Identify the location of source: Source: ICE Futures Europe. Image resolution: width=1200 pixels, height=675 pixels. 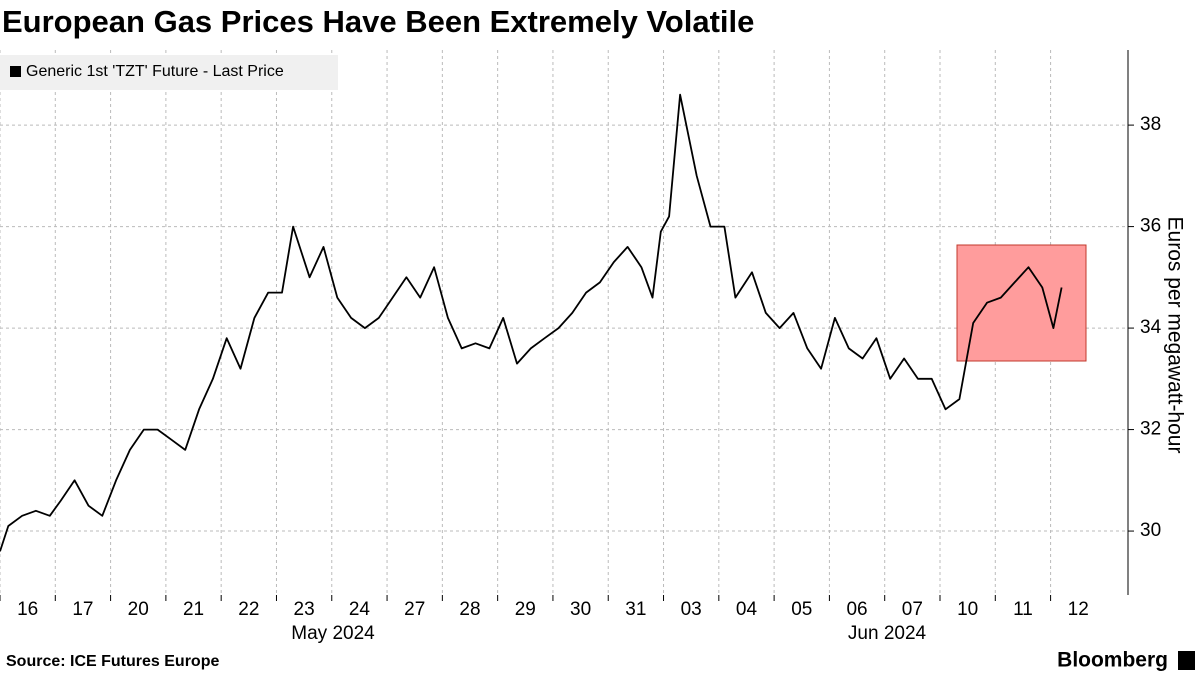
(112, 661).